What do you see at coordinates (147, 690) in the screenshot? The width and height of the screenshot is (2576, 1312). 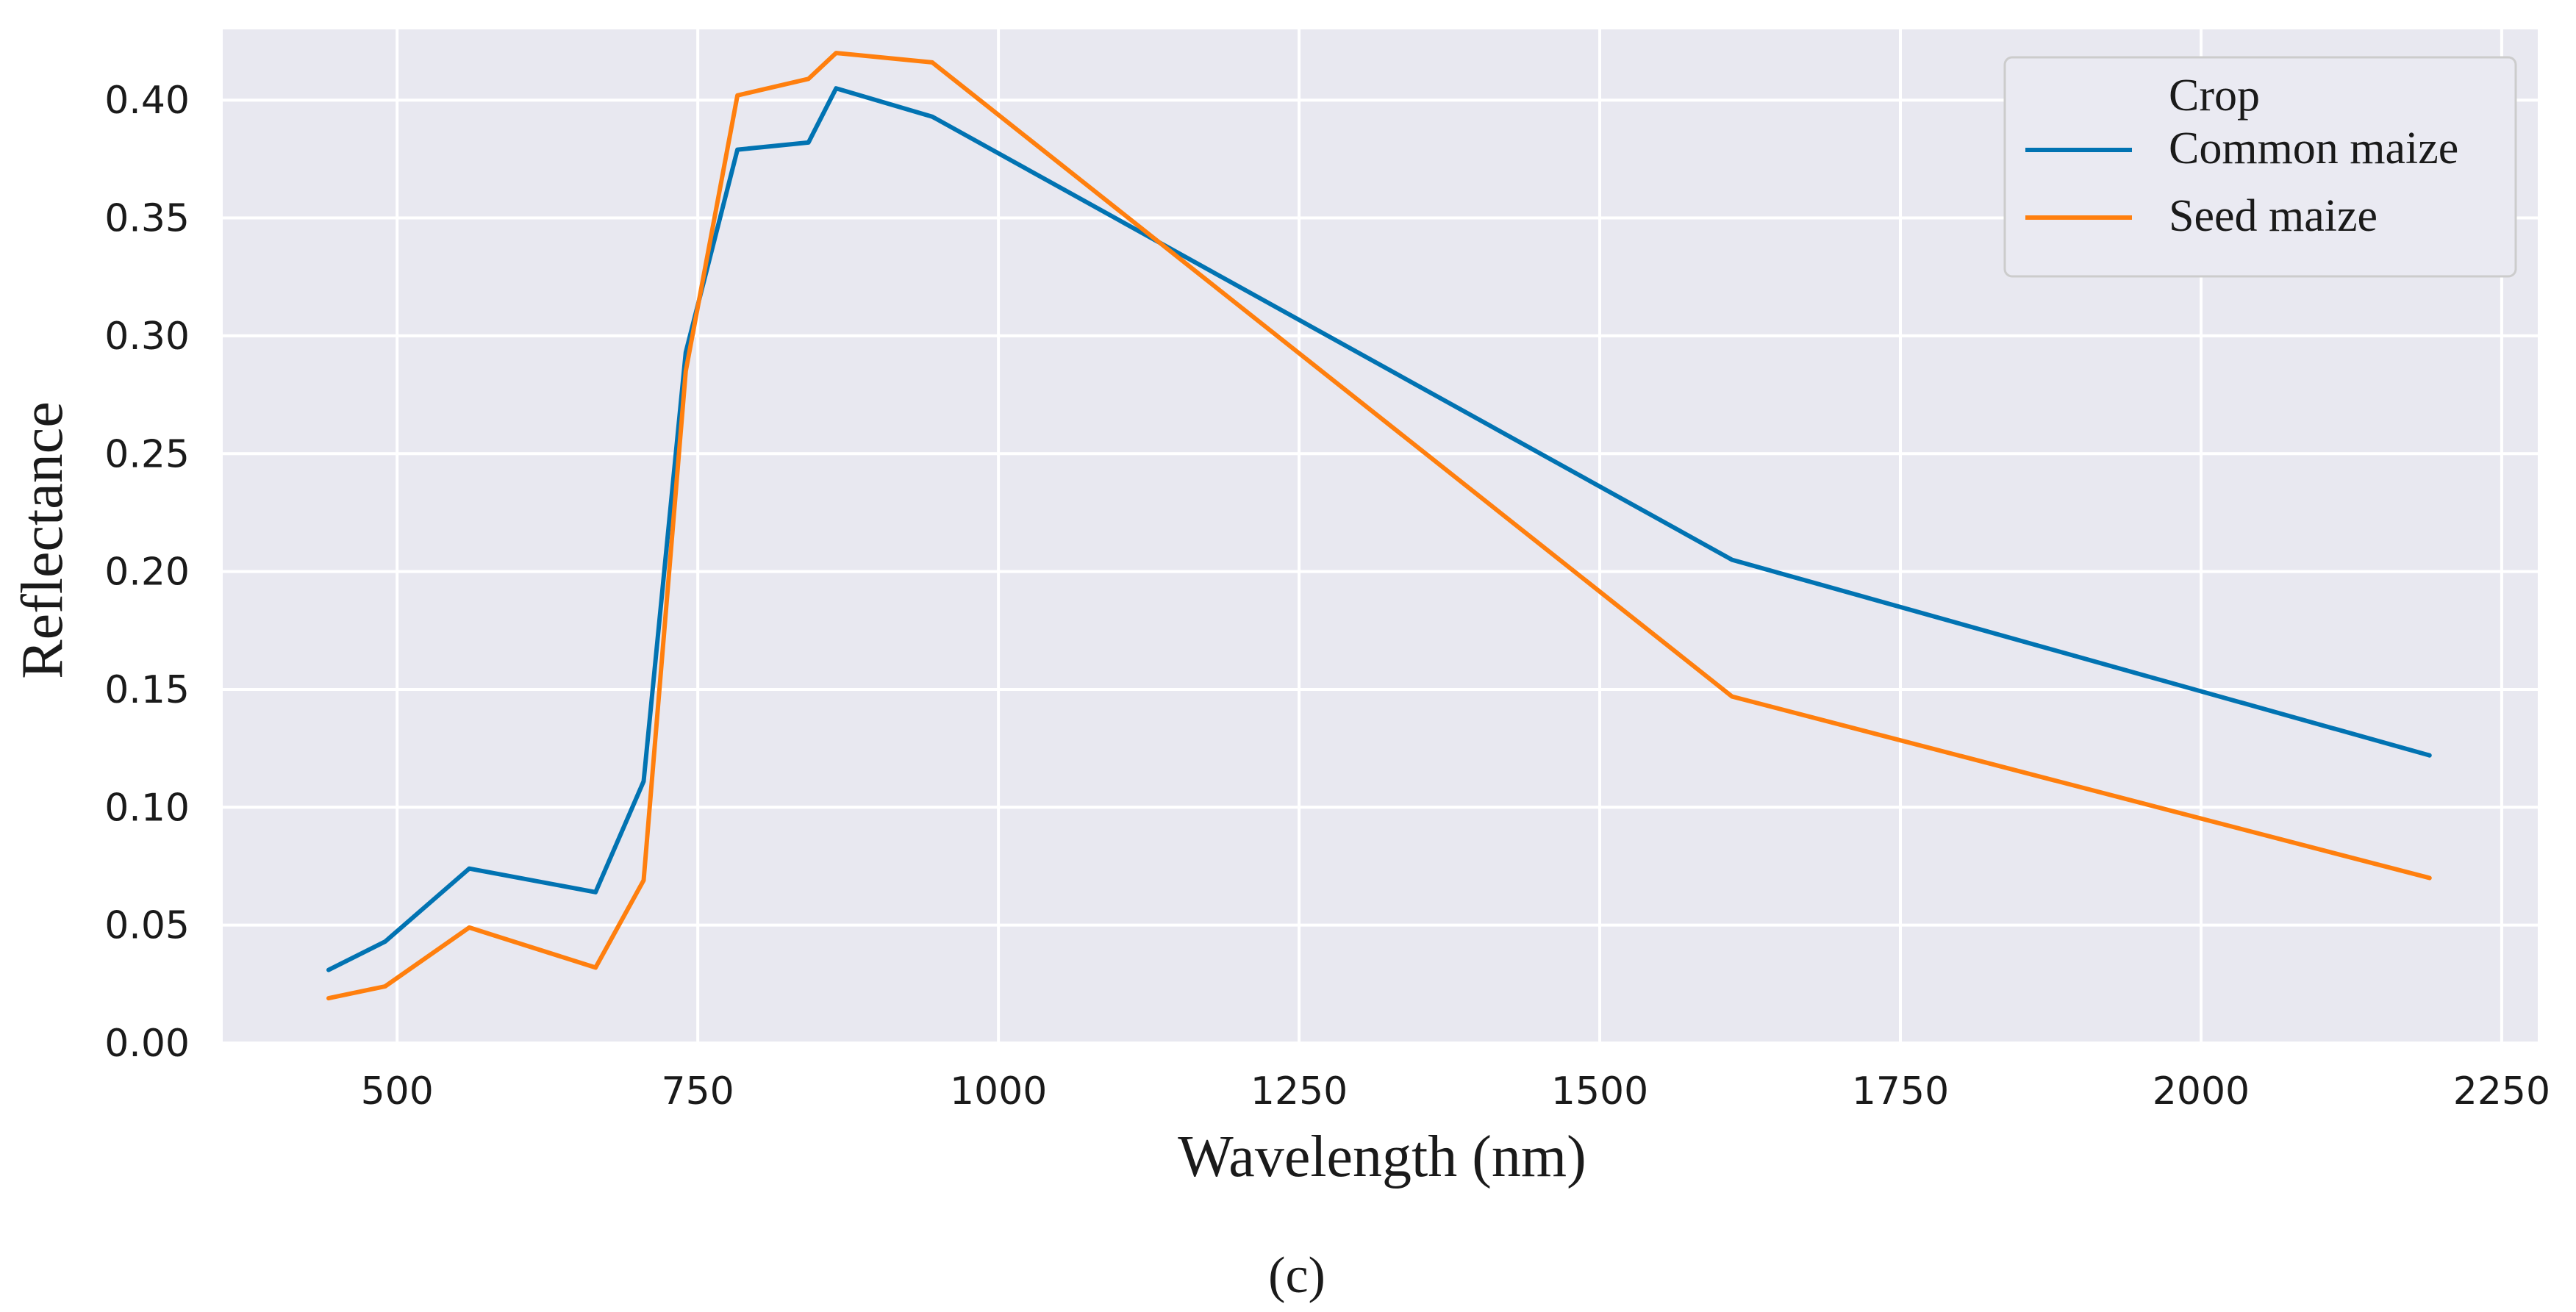 I see `y-tick-label: 0.15` at bounding box center [147, 690].